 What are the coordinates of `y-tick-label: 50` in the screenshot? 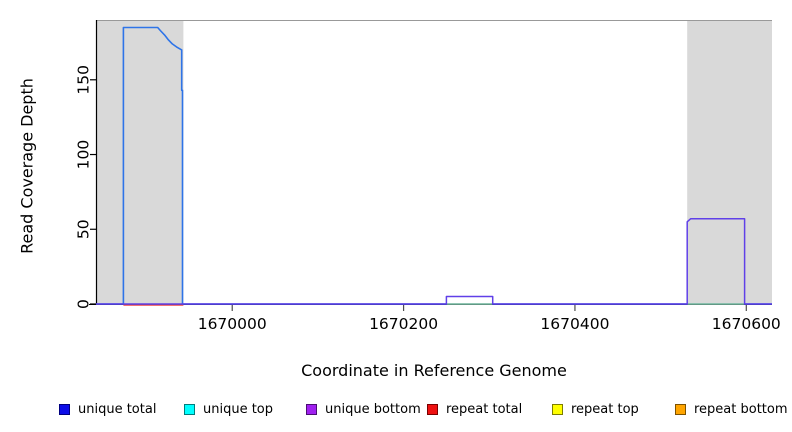 It's located at (84, 229).